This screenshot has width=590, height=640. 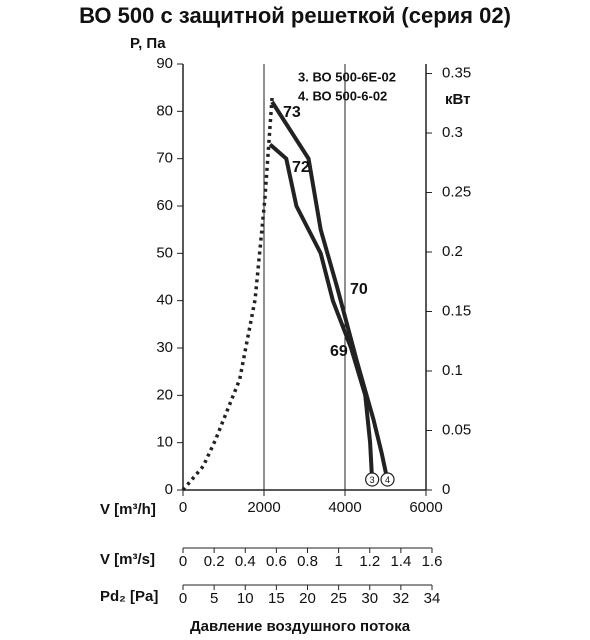 I want to click on lower-tick-label: 1, so click(x=338, y=561).